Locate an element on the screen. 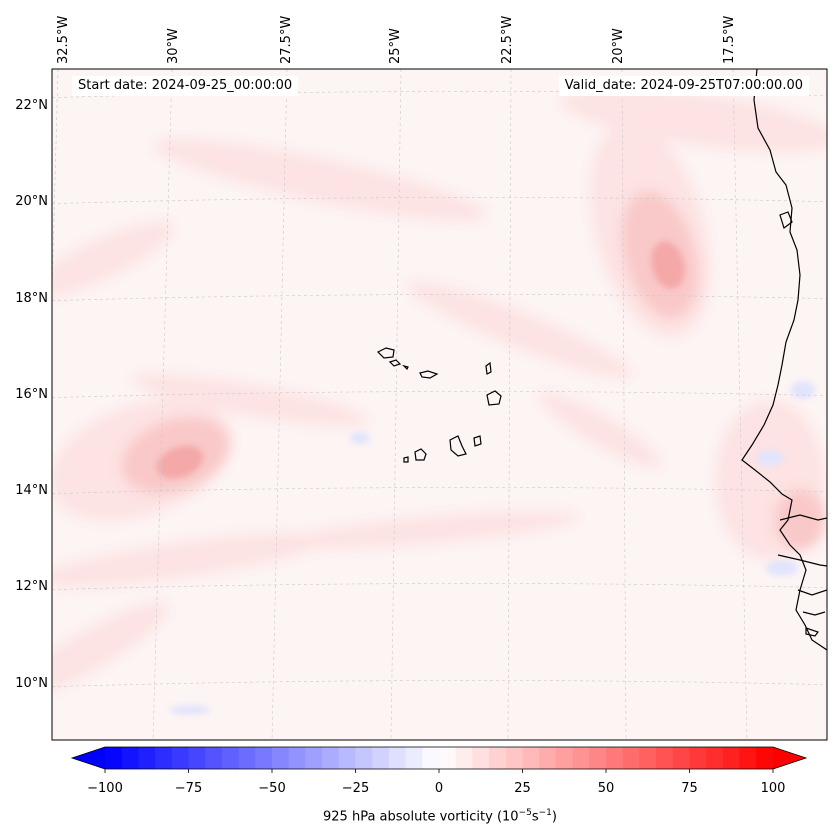 This screenshot has width=837, height=839. colorbar is located at coordinates (439, 758).